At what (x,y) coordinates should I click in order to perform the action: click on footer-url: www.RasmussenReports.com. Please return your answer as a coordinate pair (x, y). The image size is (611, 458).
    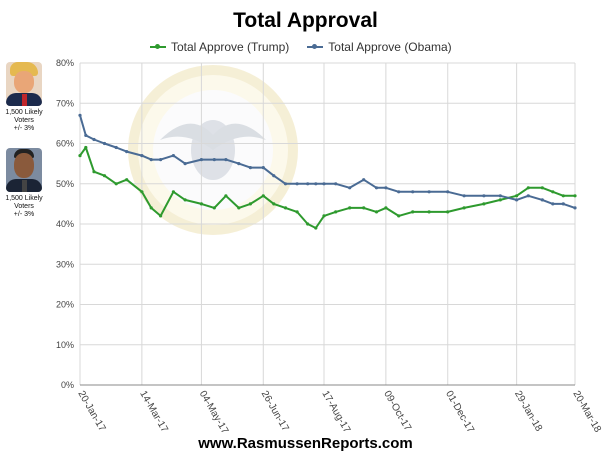
    Looking at the image, I should click on (305, 443).